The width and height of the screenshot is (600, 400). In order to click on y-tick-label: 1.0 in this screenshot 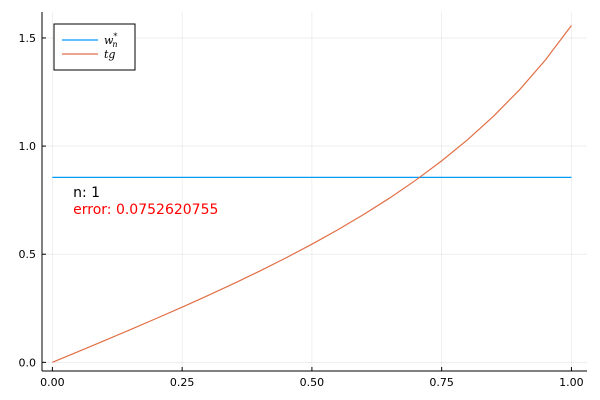, I will do `click(28, 146)`.